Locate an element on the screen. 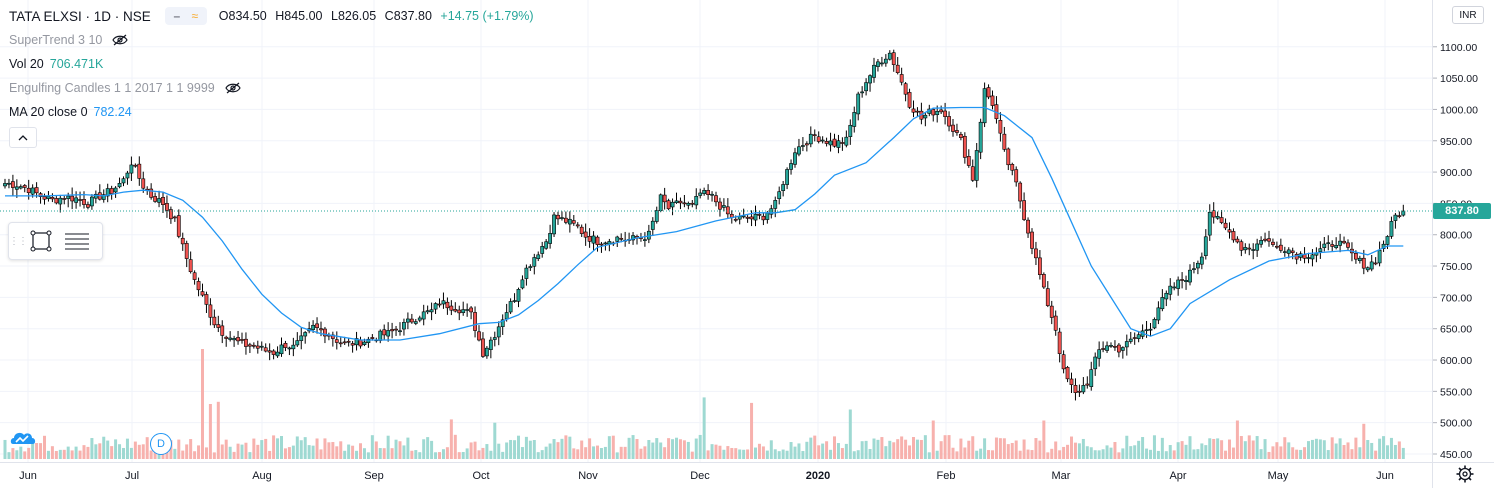  tradingview-logo-icon is located at coordinates (23, 438).